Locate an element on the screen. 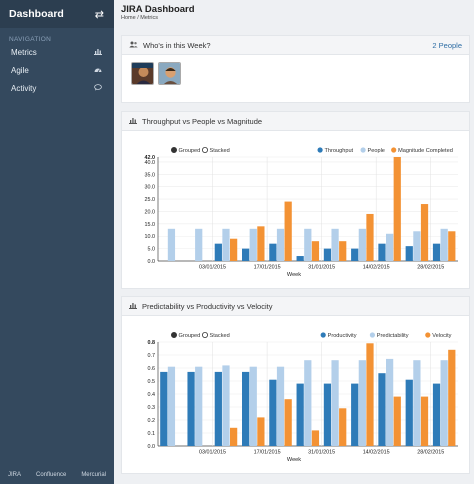  chart-panel-header: Throughput vs People vs Magnitude is located at coordinates (295, 121).